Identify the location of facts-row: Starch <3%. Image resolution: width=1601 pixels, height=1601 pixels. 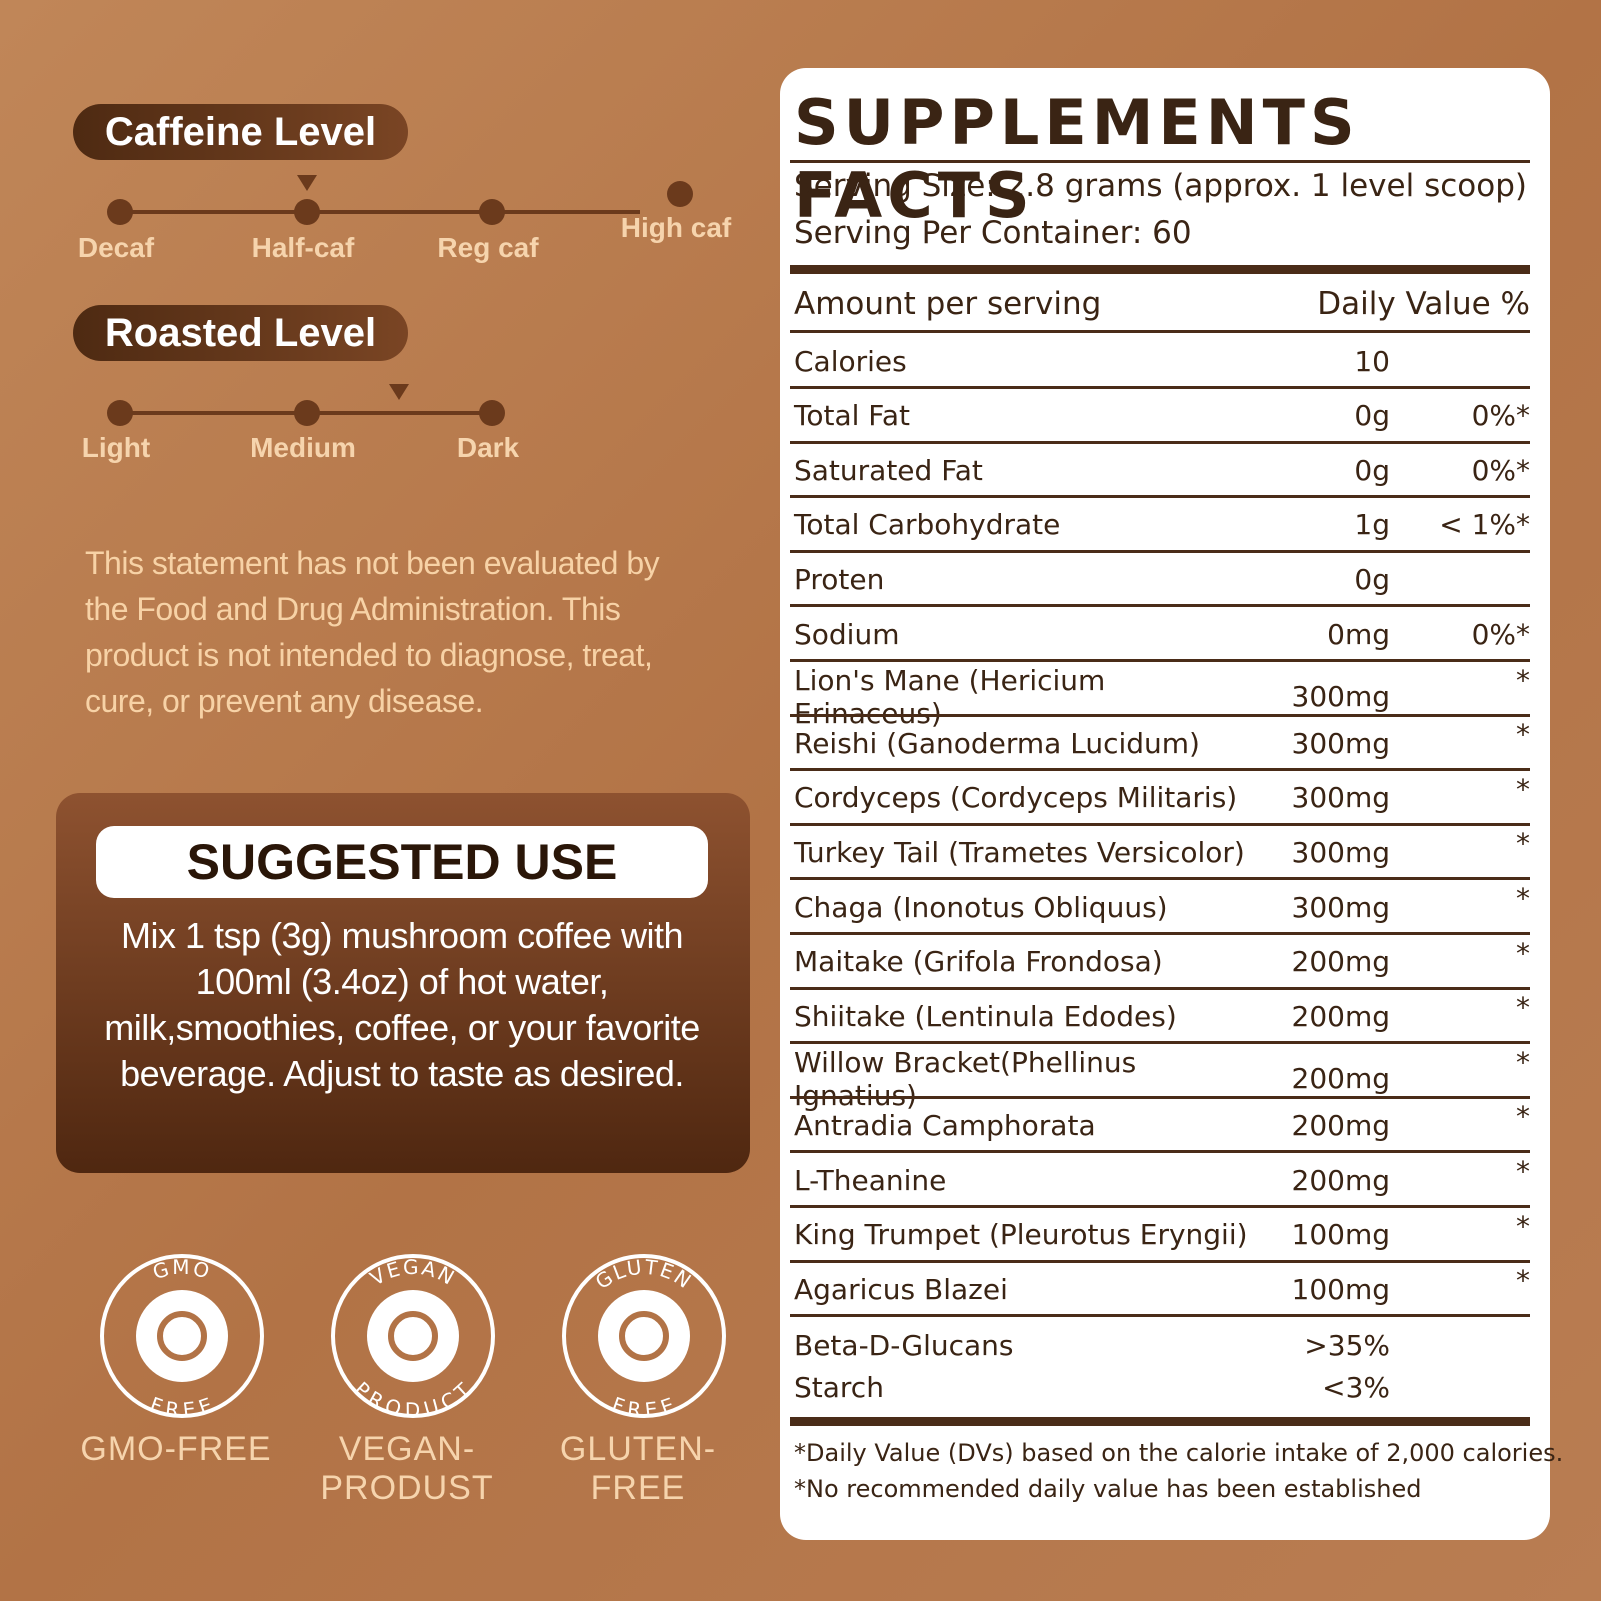
(1162, 1388).